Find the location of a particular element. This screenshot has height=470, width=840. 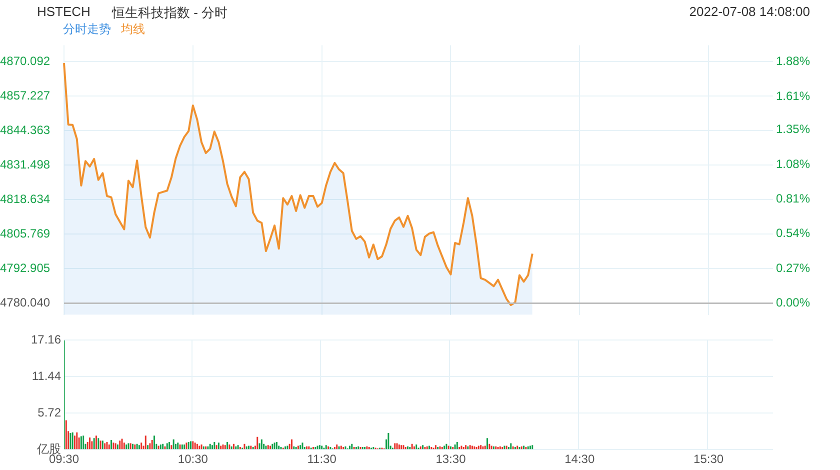

y2-tick-label: 1.35% is located at coordinates (793, 129).